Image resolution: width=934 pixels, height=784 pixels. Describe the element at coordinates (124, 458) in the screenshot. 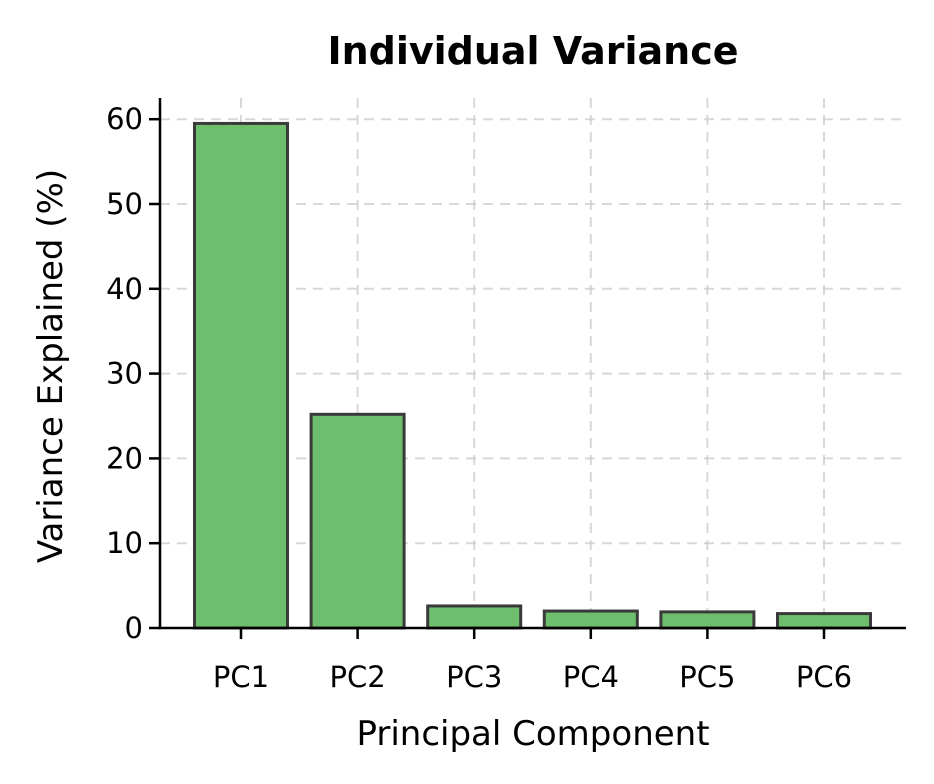

I see `y-tick-label: 20` at that location.